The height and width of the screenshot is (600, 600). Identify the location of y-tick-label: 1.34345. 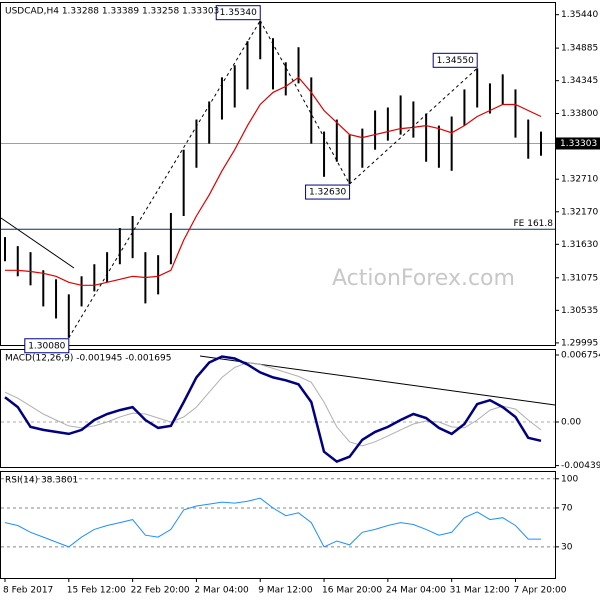
(579, 81).